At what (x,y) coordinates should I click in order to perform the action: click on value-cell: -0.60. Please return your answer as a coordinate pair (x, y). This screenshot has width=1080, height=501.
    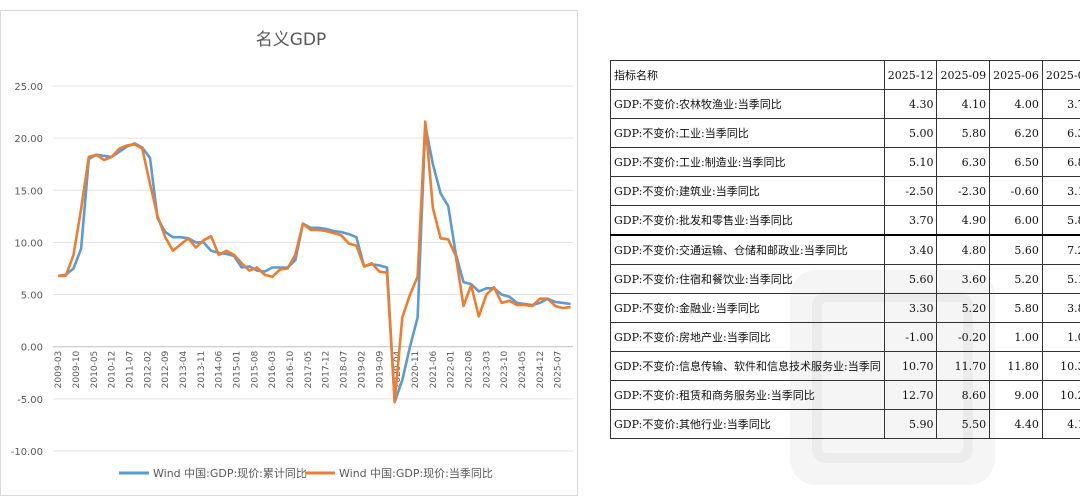
    Looking at the image, I should click on (1016, 191).